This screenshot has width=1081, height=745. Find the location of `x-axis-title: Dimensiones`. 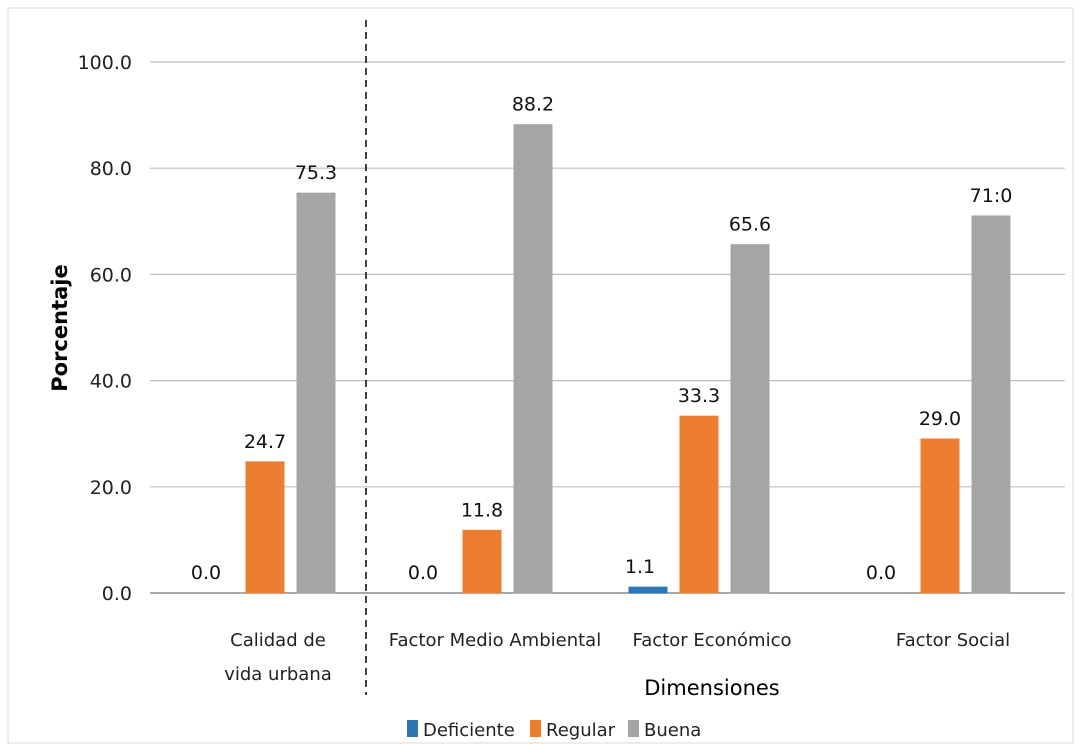

x-axis-title: Dimensiones is located at coordinates (712, 688).